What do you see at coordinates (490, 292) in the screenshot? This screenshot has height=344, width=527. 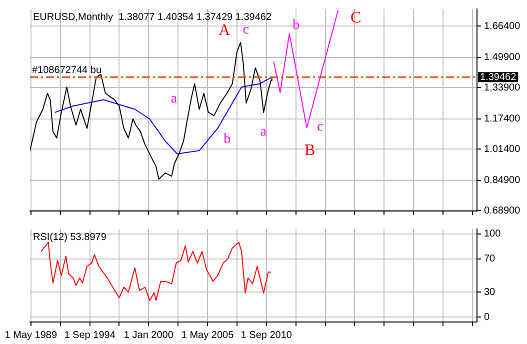 I see `y-tick-label: 30` at bounding box center [490, 292].